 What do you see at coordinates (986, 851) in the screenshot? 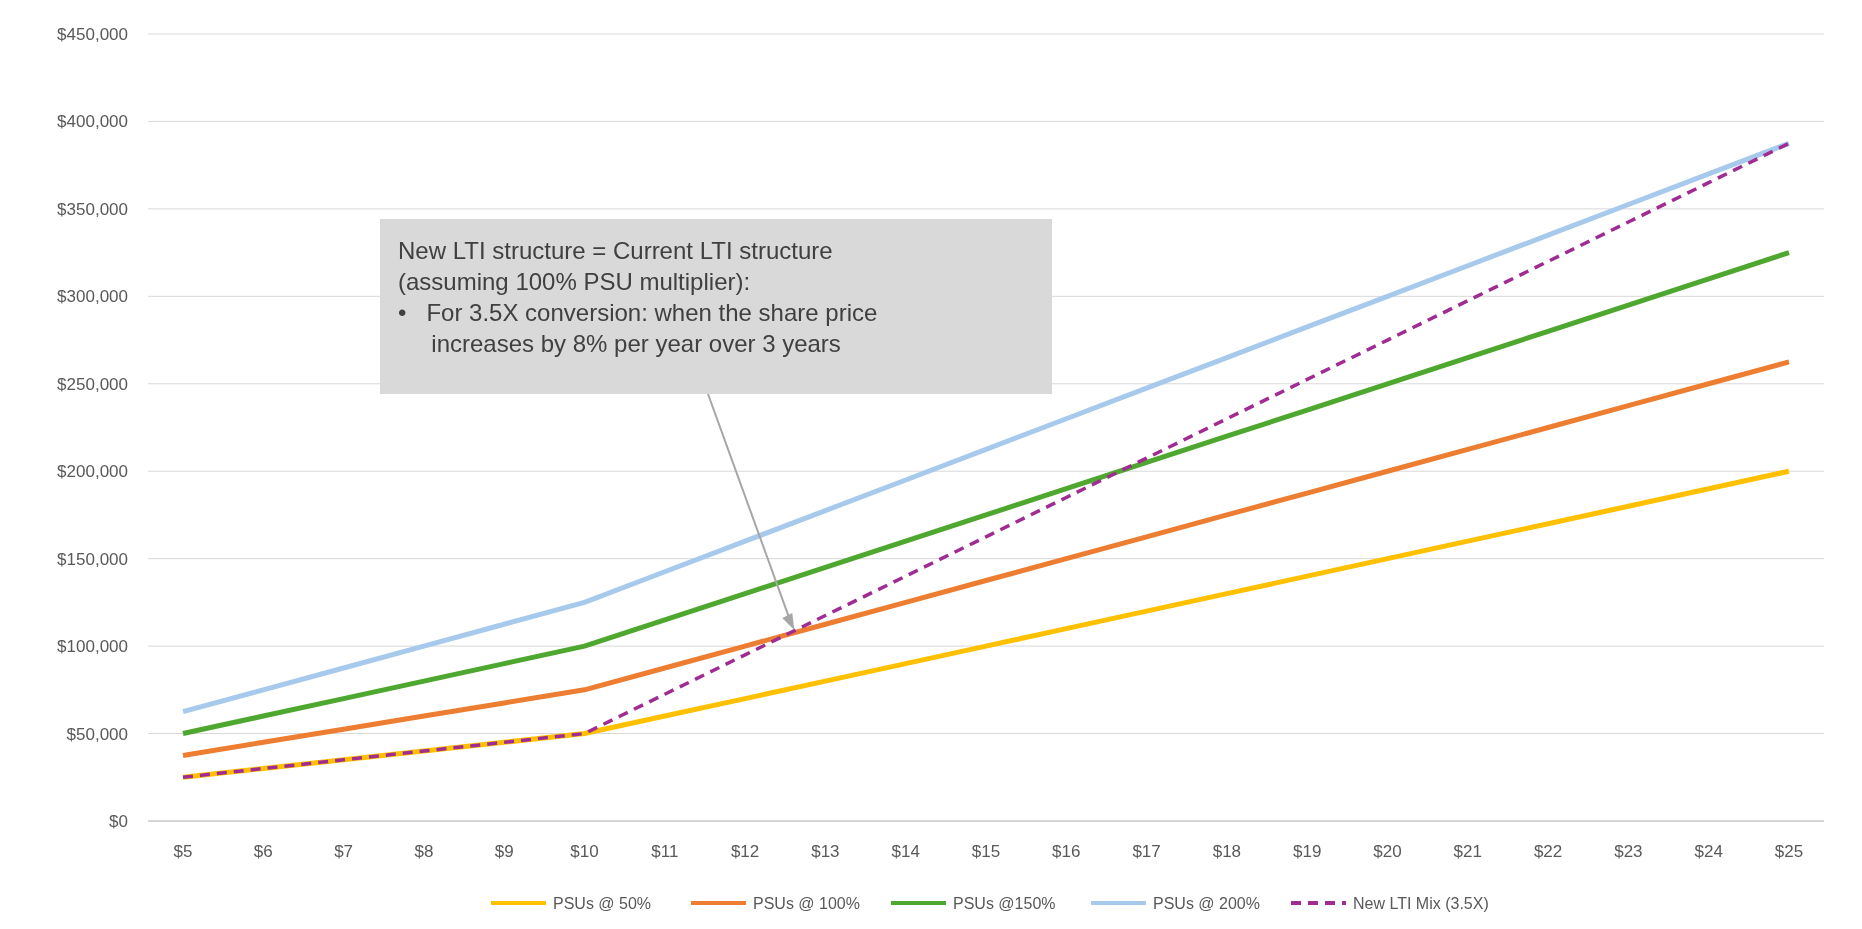
I see `x-tick-label: $15` at bounding box center [986, 851].